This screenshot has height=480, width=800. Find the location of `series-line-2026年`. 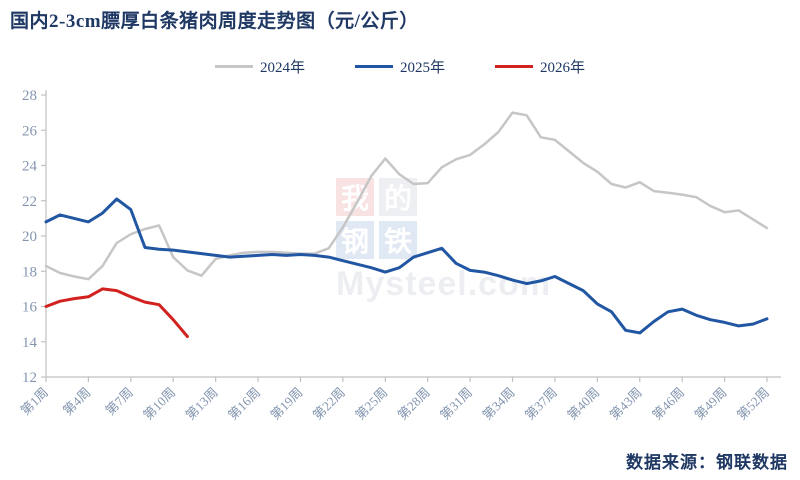

series-line-2026年 is located at coordinates (116, 312).